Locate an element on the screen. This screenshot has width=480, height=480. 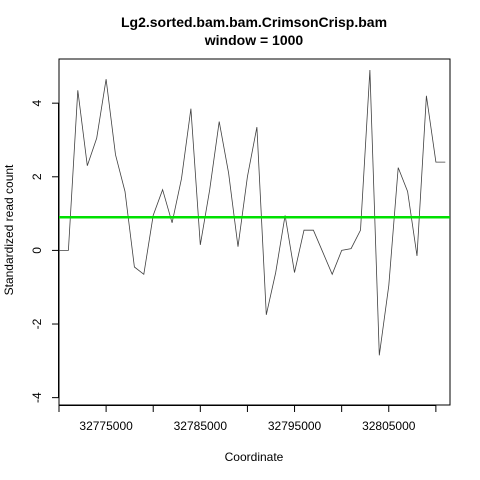
y-tick-label: 2 is located at coordinates (37, 176).